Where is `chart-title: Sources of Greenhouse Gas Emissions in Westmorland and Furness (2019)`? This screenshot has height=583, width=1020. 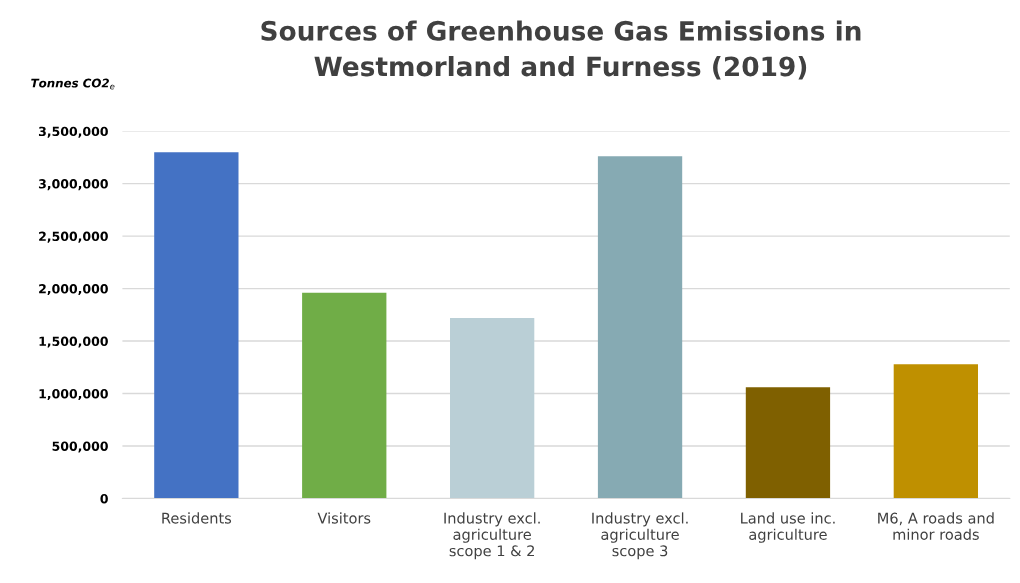
chart-title: Sources of Greenhouse Gas Emissions in Westmorland and Furness (2019) is located at coordinates (561, 50).